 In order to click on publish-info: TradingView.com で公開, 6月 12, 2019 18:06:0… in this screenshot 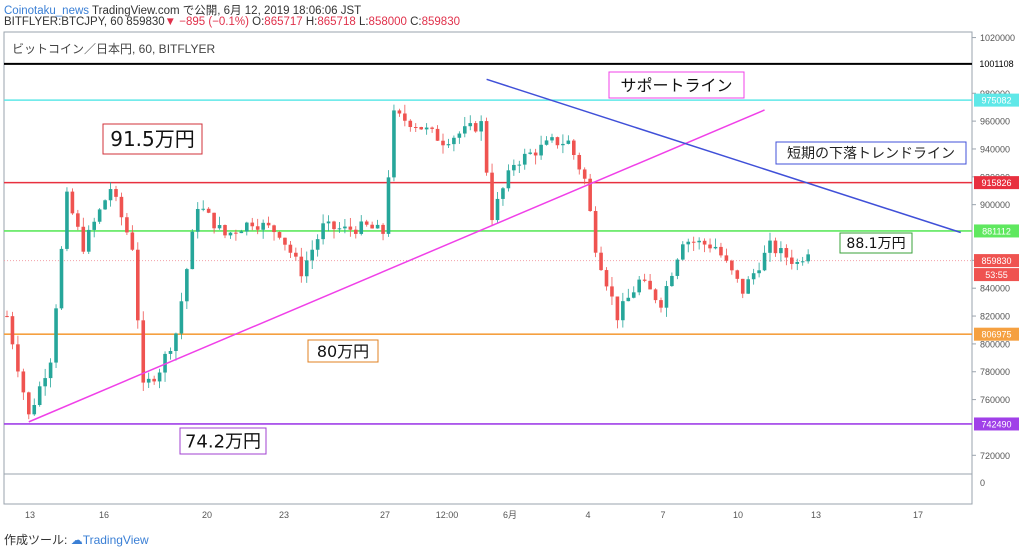, I will do `click(227, 11)`.